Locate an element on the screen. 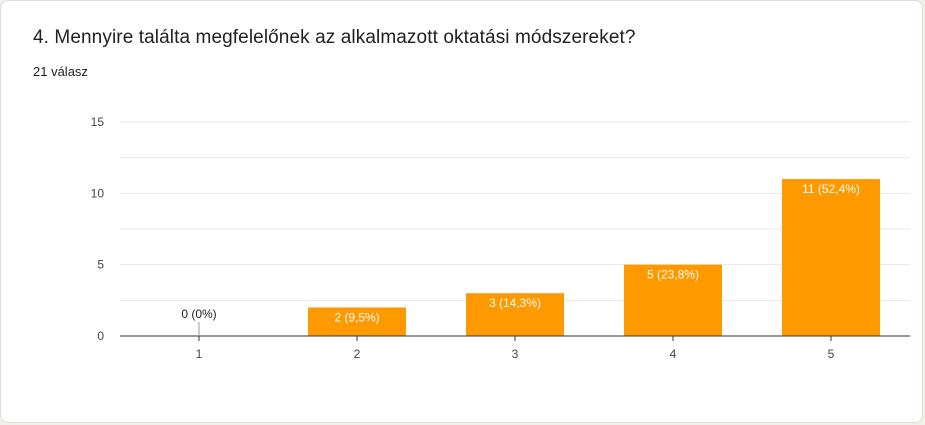 The width and height of the screenshot is (925, 425). x-tick-label: 4 is located at coordinates (673, 354).